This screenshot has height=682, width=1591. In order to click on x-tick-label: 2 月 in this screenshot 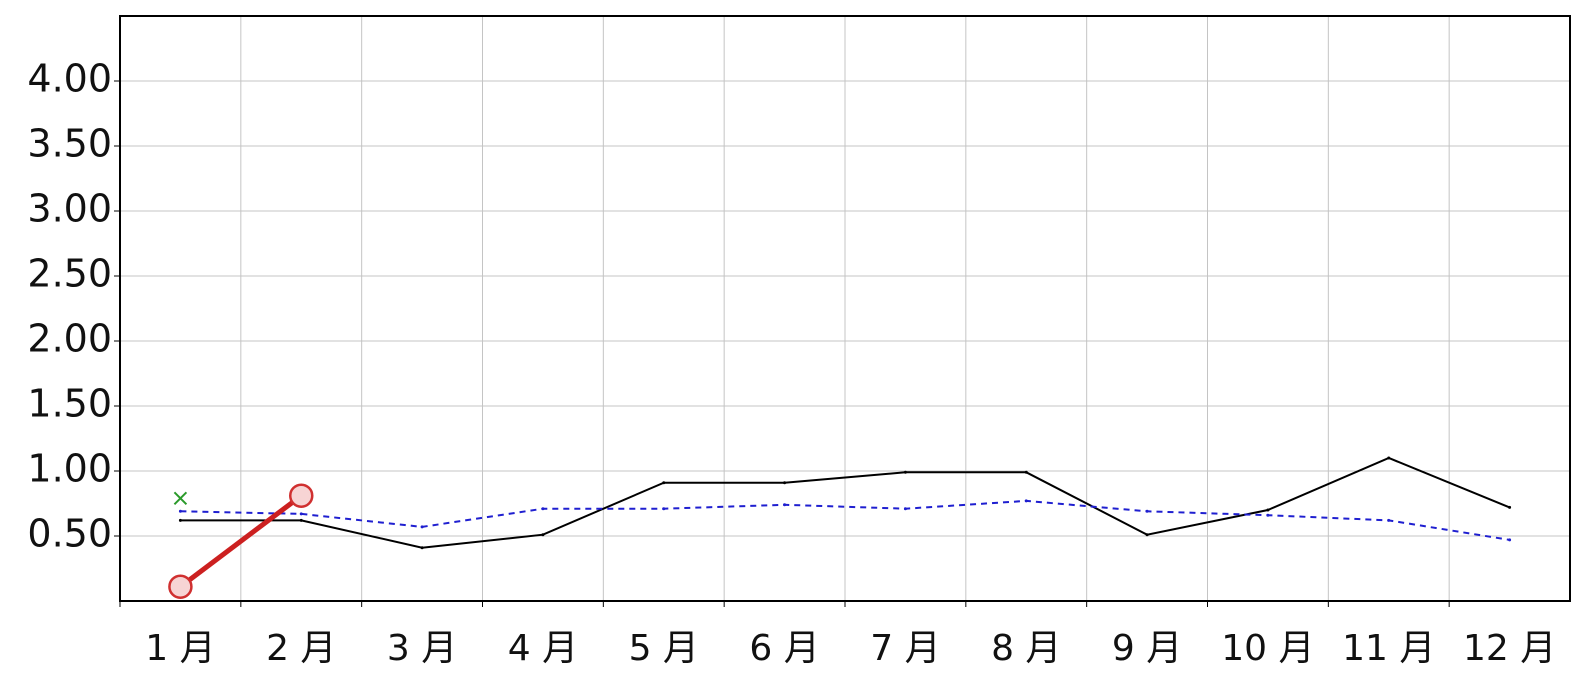, I will do `click(301, 648)`.